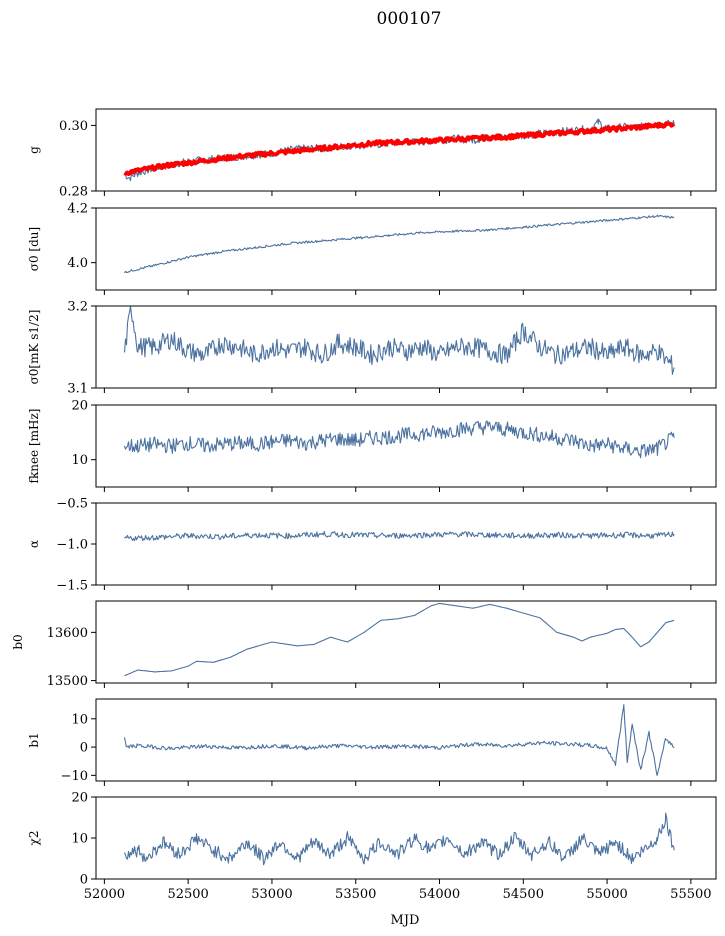 The width and height of the screenshot is (725, 936). I want to click on panel-4-series, so click(399, 439).